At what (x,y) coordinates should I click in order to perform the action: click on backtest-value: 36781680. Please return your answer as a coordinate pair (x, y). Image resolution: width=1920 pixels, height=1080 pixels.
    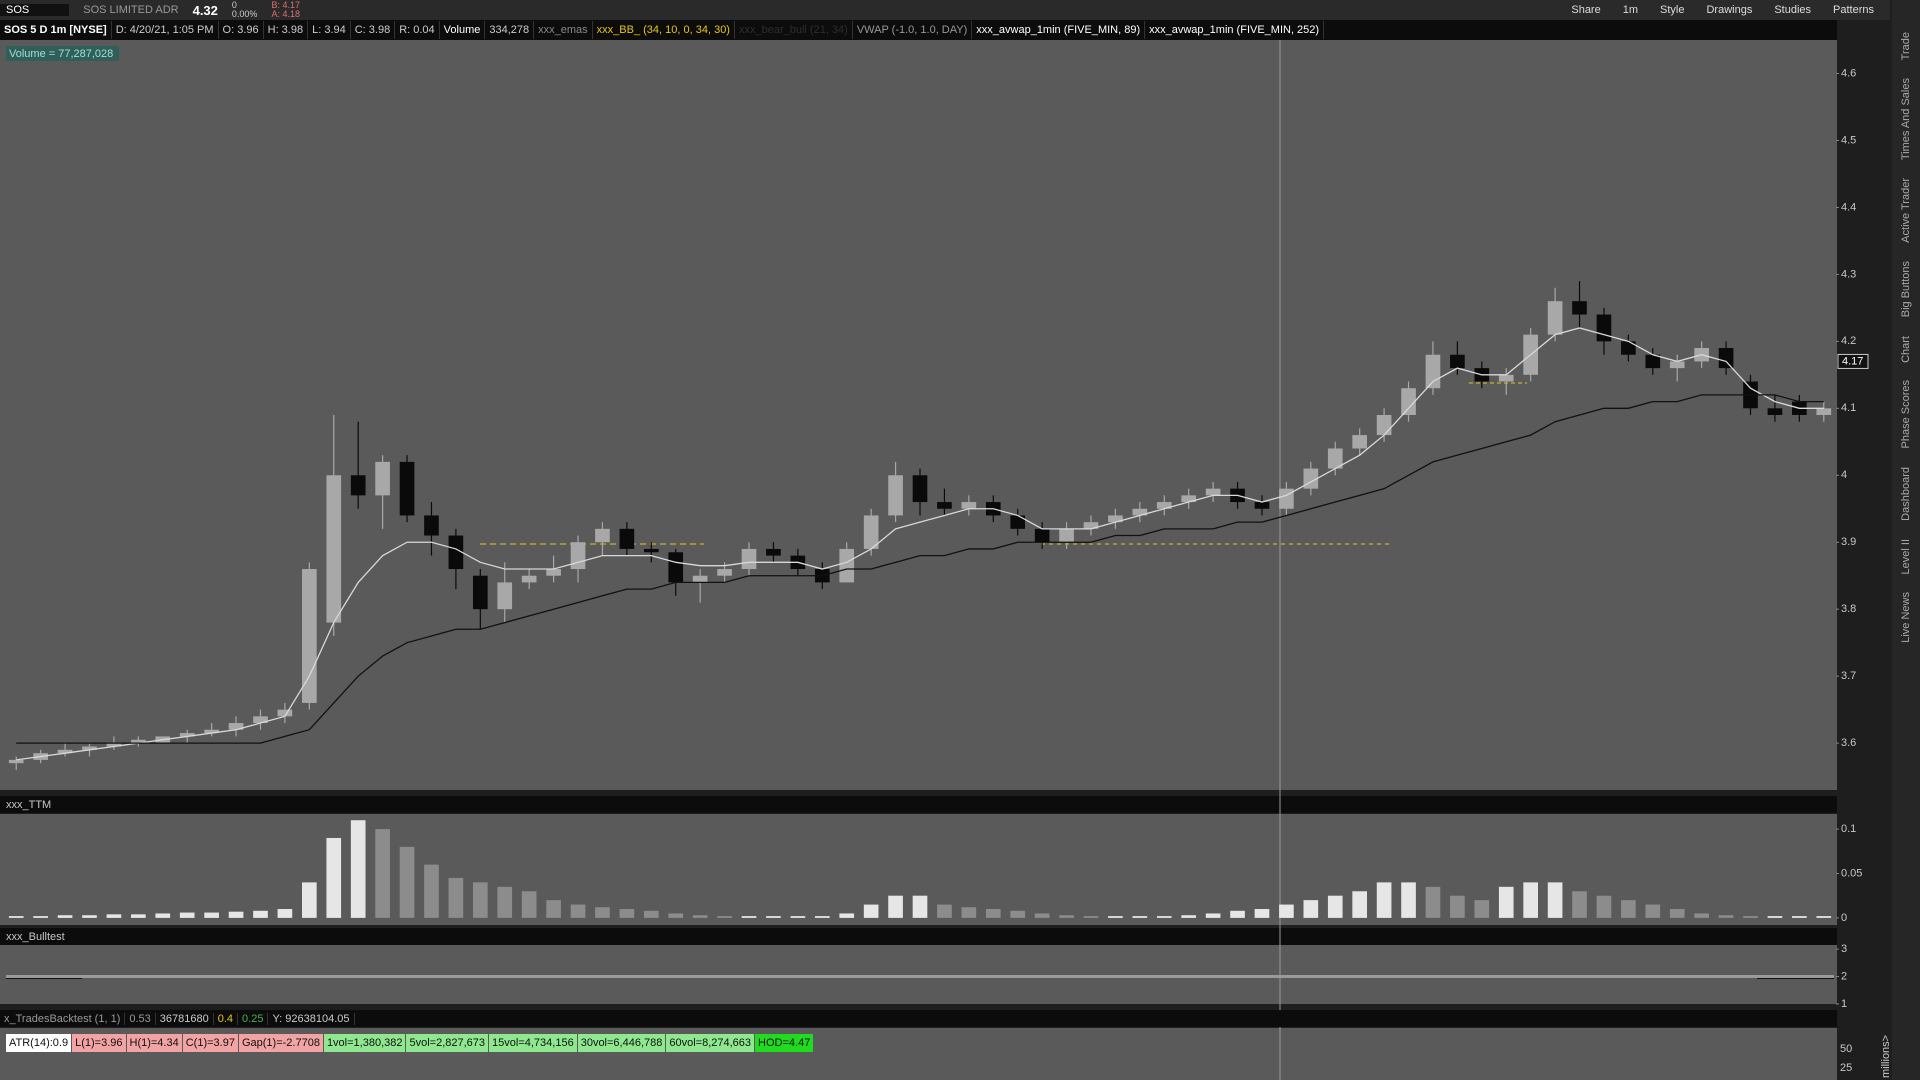
    Looking at the image, I should click on (185, 1018).